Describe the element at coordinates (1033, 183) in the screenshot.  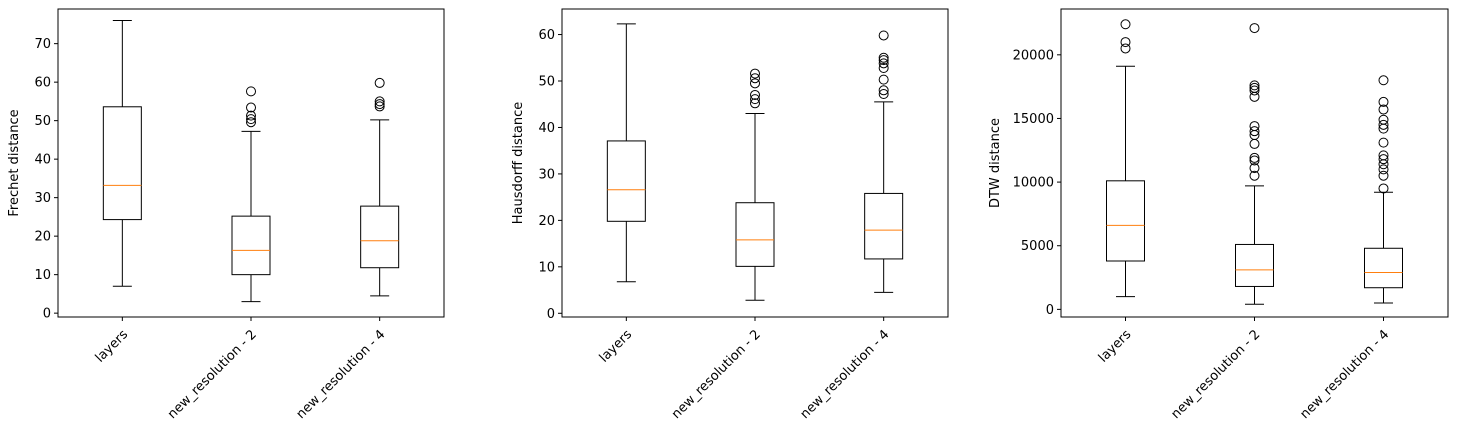
I see `y-tick-label: 10000` at that location.